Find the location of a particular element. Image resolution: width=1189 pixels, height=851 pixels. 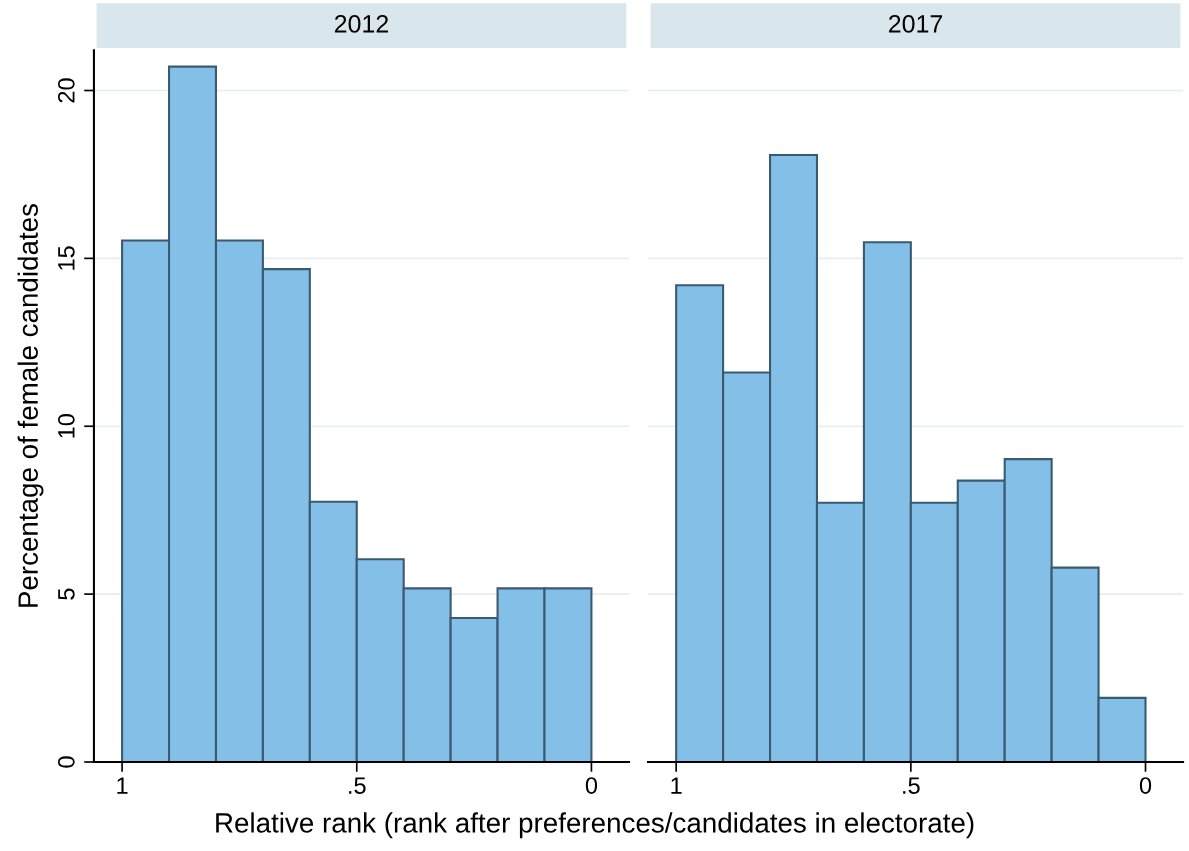

y-tick-label: 20 is located at coordinates (66, 90).